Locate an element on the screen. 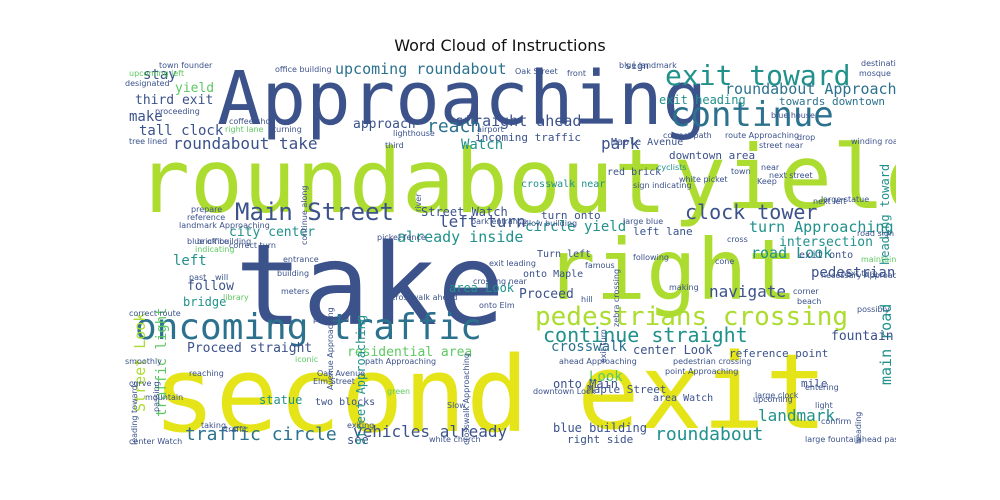 Image resolution: width=1000 pixels, height=500 pixels. cloud-word: front is located at coordinates (577, 73).